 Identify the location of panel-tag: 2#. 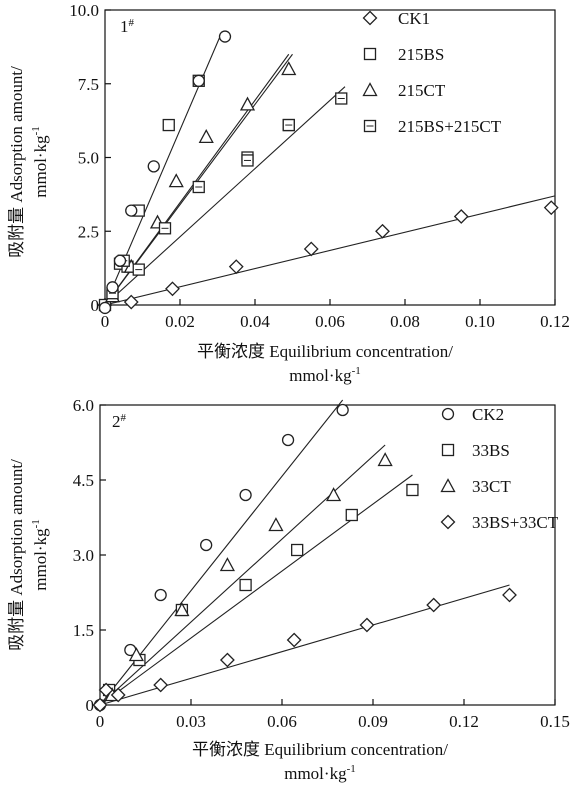
(119, 421).